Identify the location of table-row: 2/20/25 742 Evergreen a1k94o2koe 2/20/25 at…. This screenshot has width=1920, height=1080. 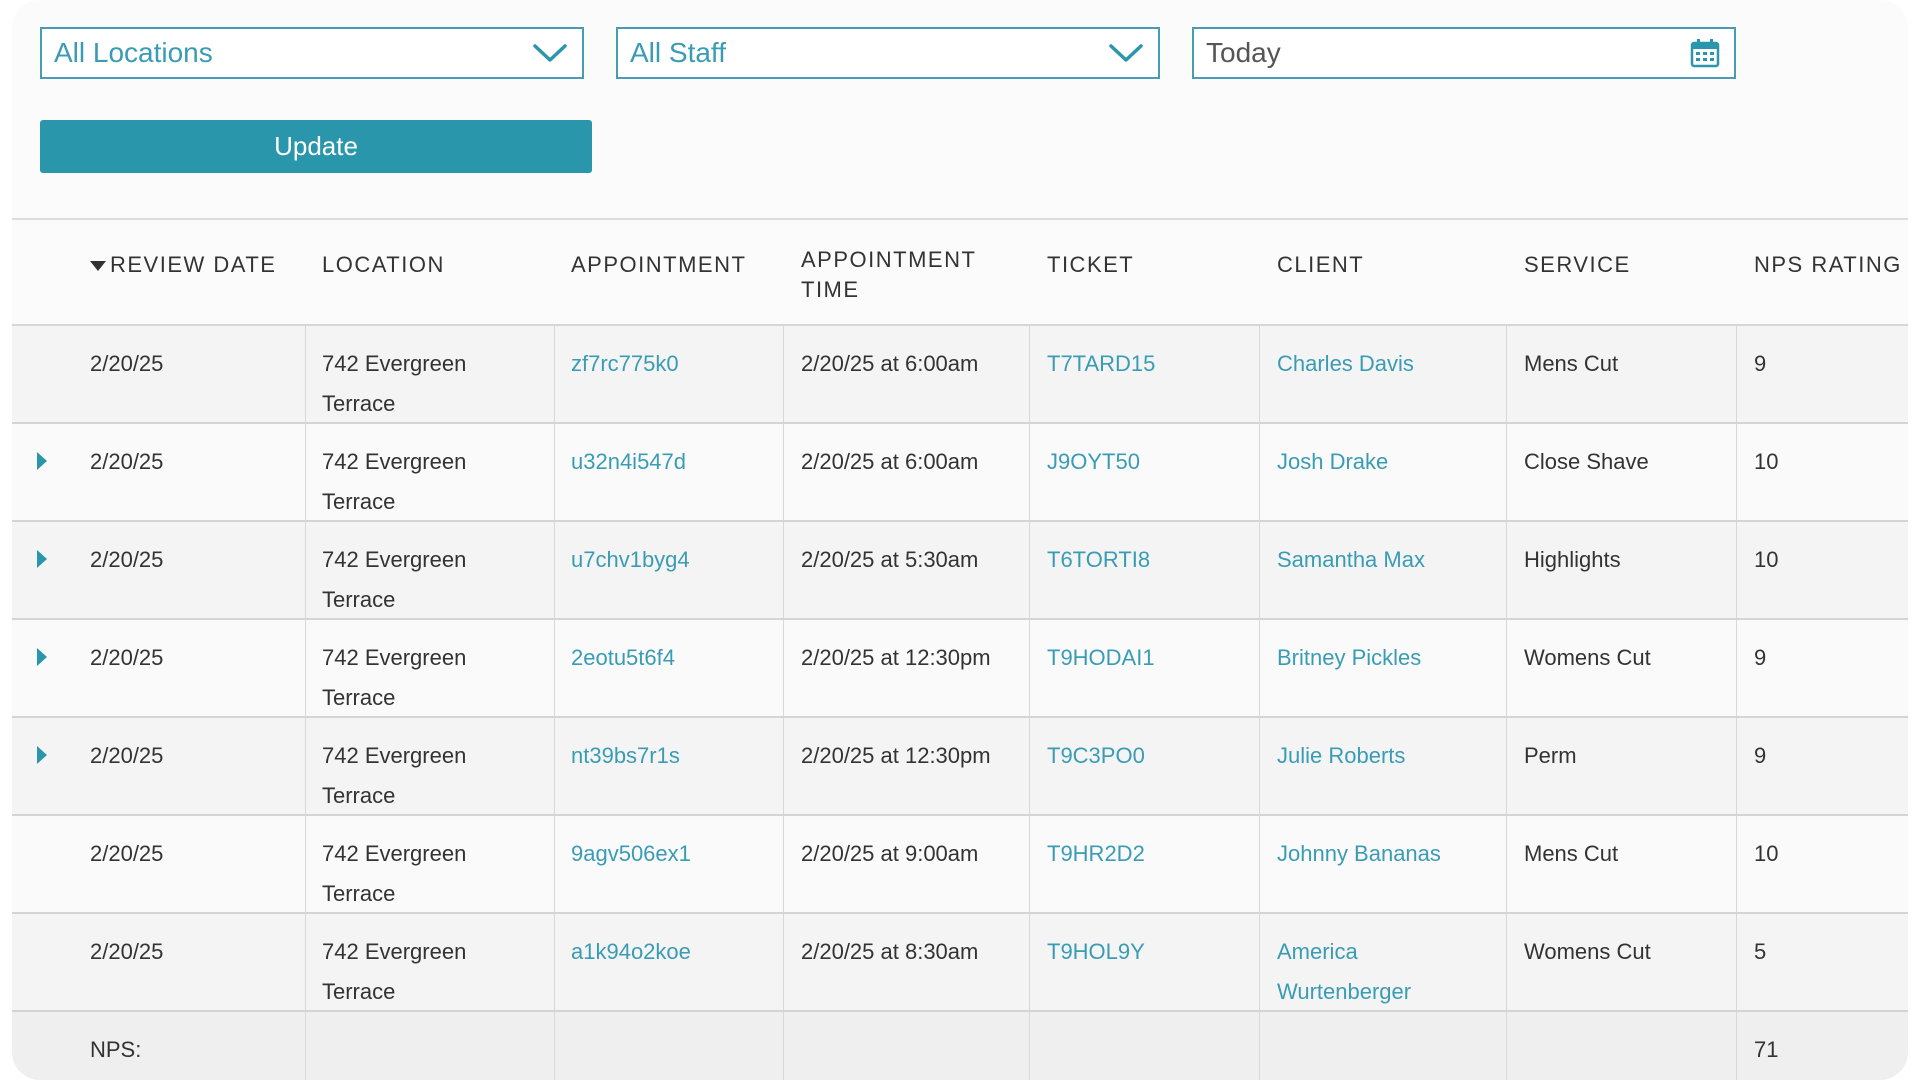
(960, 963).